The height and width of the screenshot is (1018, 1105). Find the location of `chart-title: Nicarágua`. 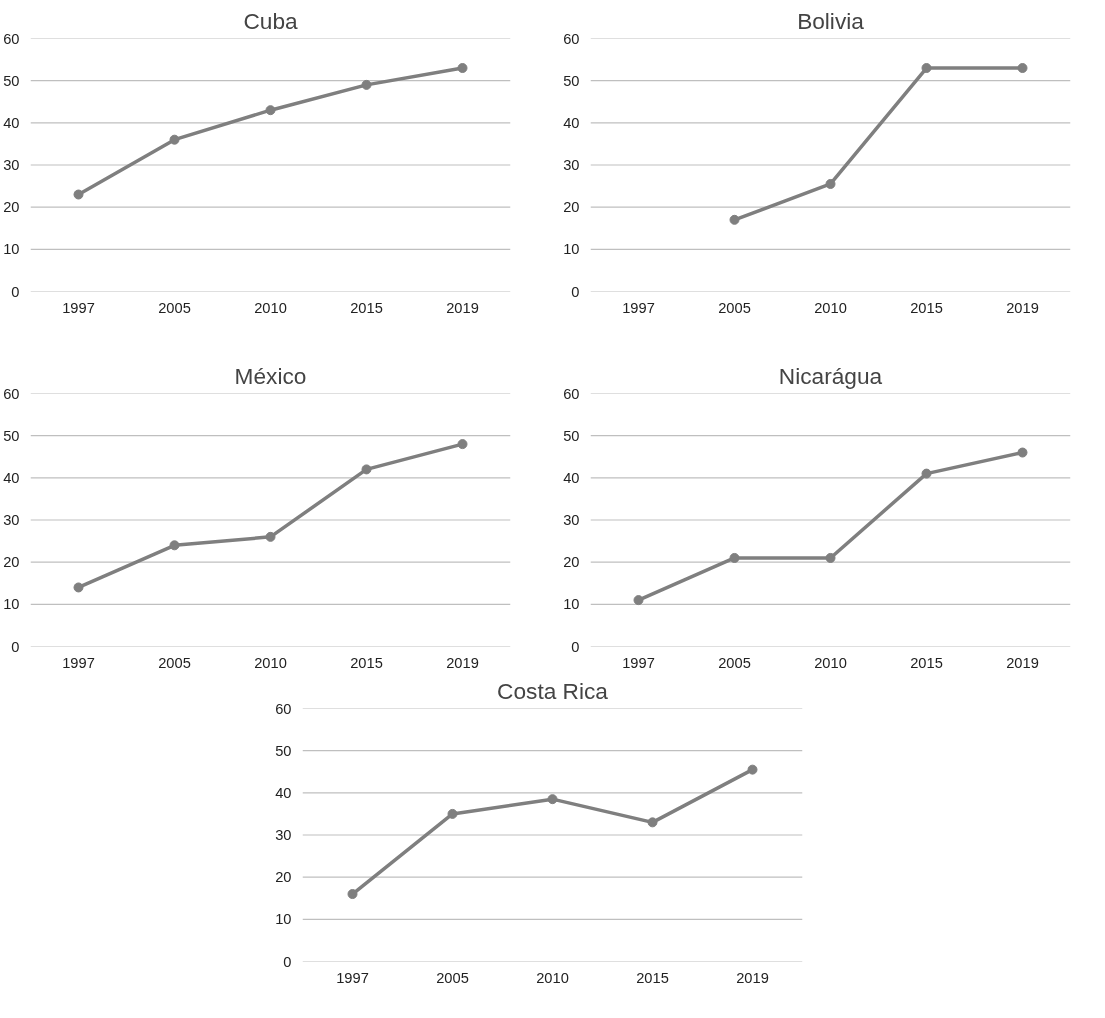

chart-title: Nicarágua is located at coordinates (830, 375).